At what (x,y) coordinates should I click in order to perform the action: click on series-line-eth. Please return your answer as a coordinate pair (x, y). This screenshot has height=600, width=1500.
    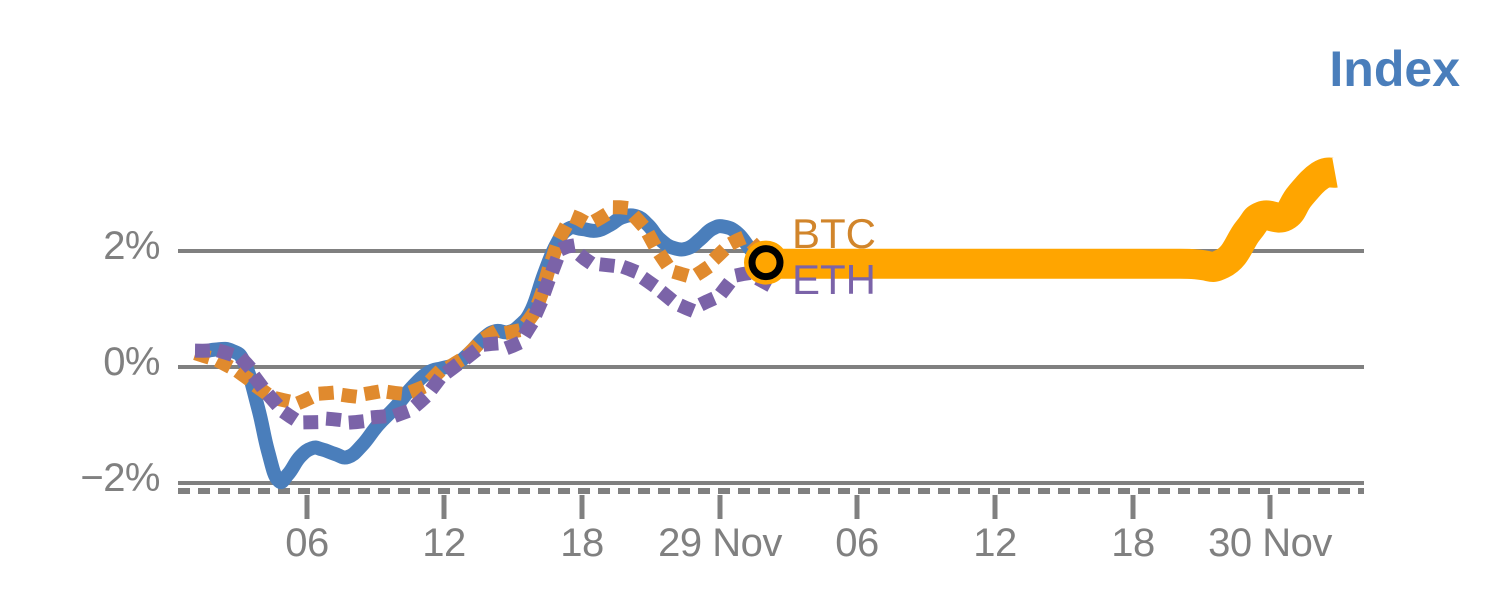
    Looking at the image, I should click on (485, 334).